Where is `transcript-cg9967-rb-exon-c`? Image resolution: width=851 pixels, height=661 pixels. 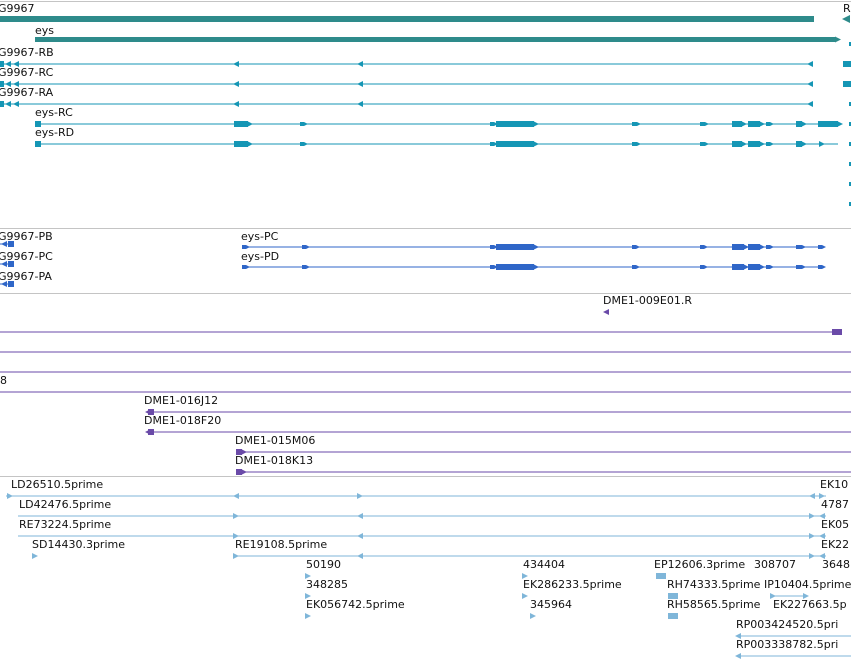 transcript-cg9967-rb-exon-c is located at coordinates (16, 64).